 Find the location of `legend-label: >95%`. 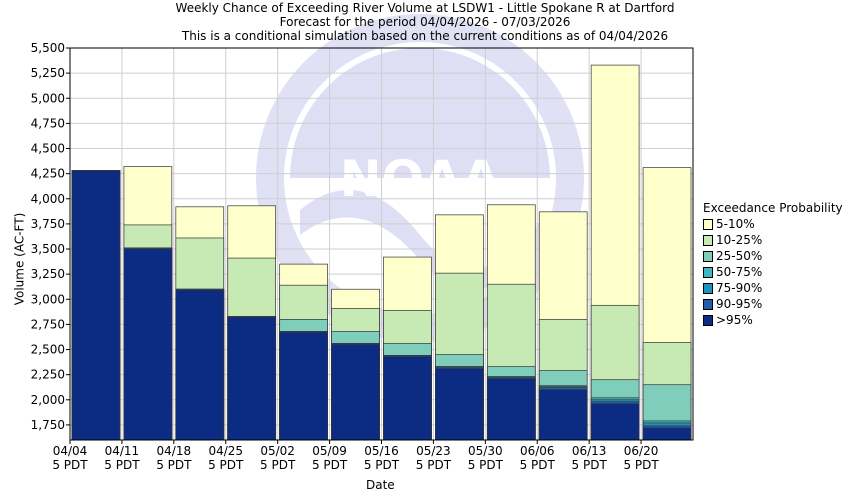

legend-label: >95% is located at coordinates (734, 320).